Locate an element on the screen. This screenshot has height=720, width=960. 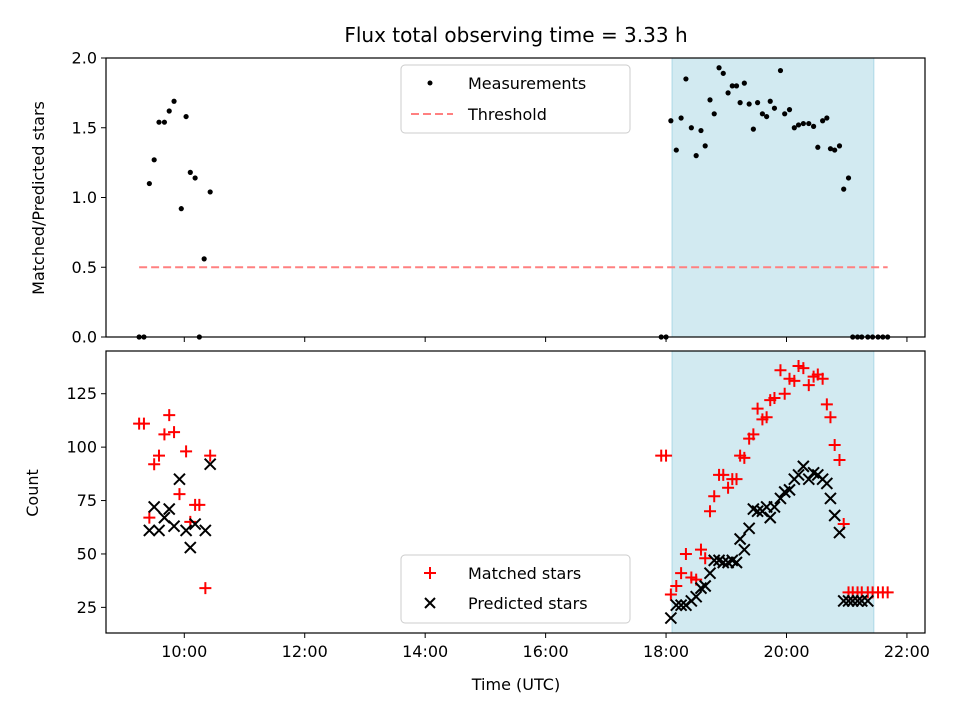
xtick-label: 16:00 is located at coordinates (546, 651).